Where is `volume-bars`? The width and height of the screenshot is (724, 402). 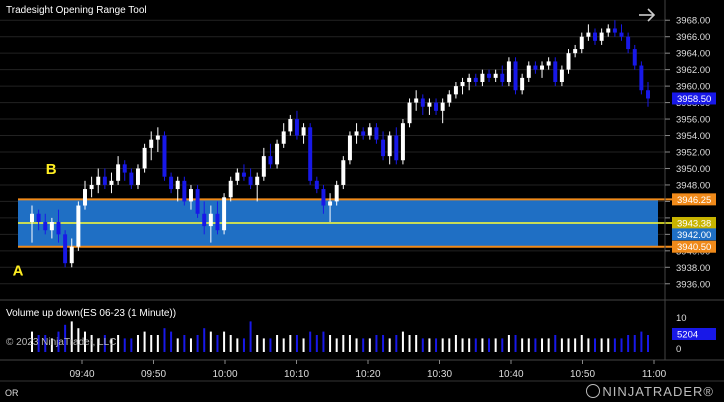
volume-bars is located at coordinates (340, 336).